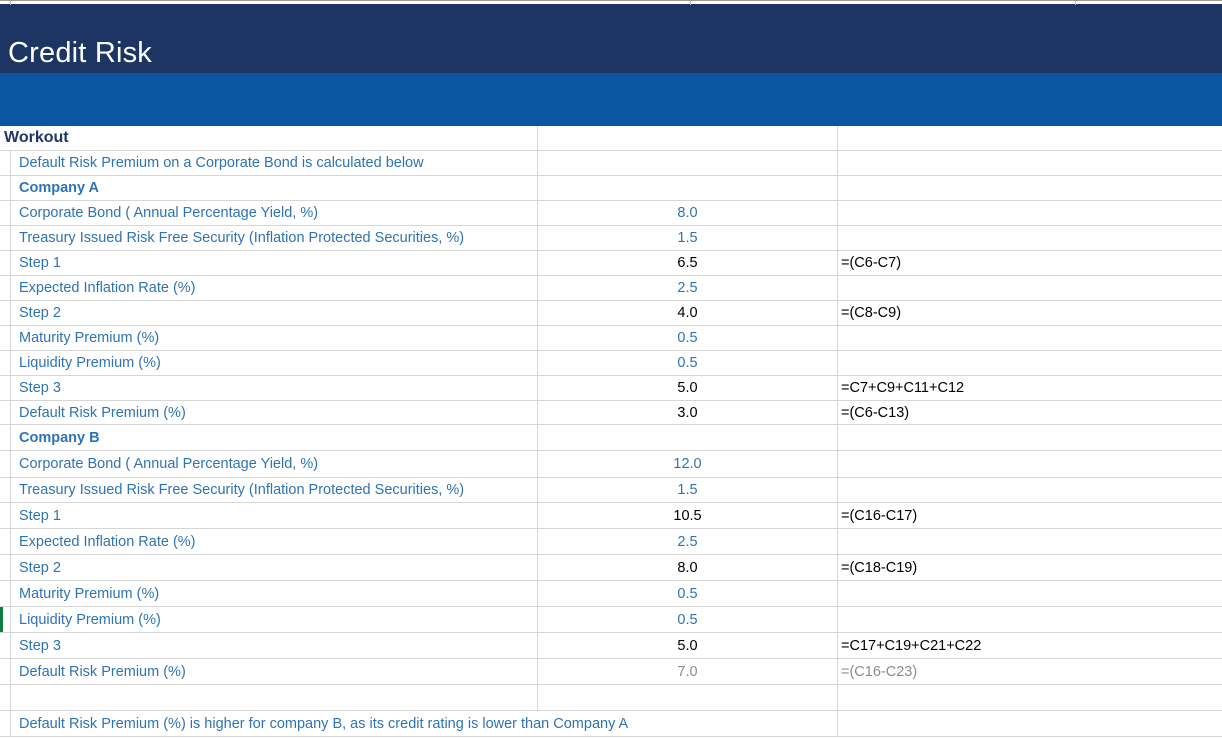 This screenshot has height=739, width=1222. I want to click on cell-label: Company B, so click(274, 437).